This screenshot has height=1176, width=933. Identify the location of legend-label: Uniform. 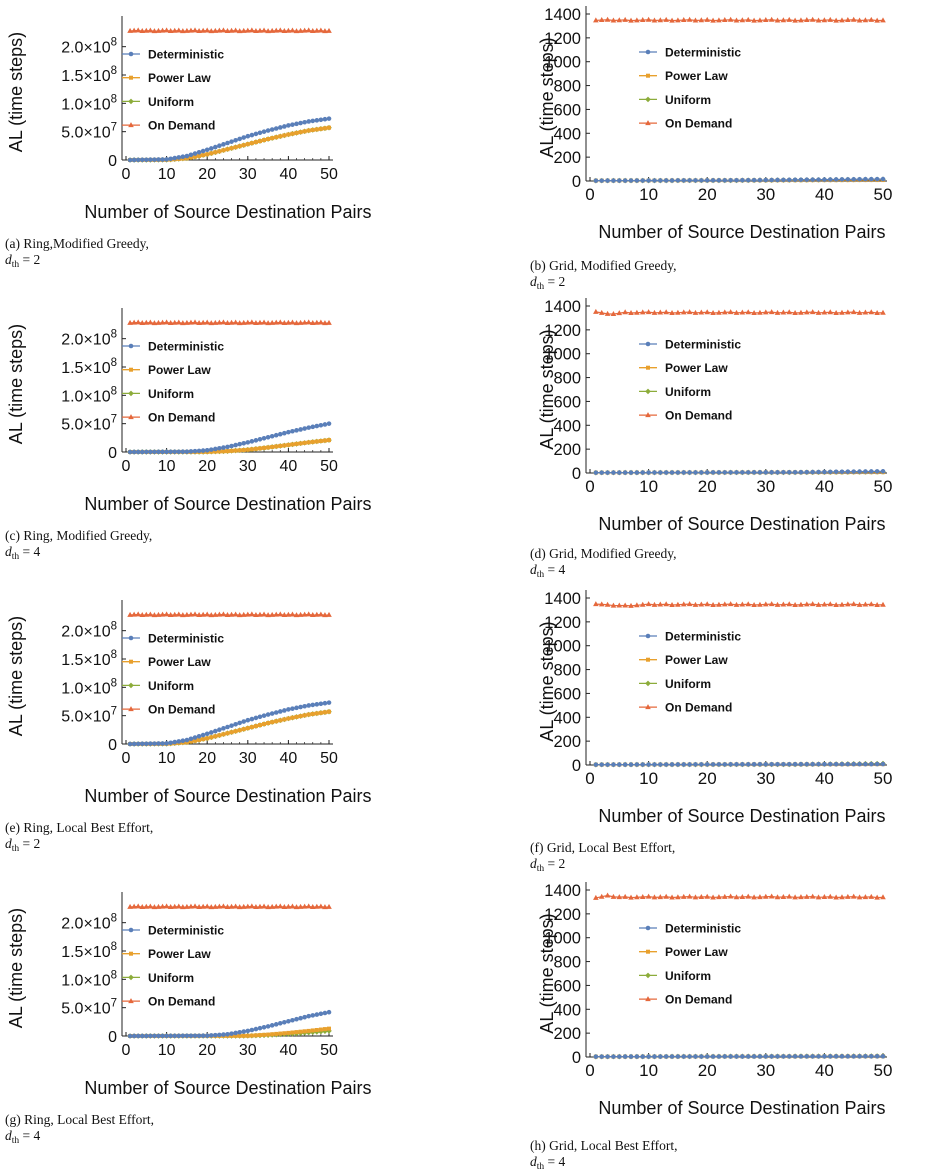
(688, 100).